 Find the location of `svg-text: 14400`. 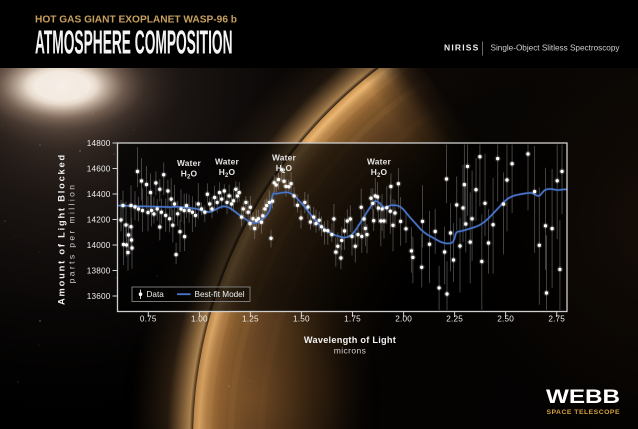

svg-text: 14400 is located at coordinates (99, 194).